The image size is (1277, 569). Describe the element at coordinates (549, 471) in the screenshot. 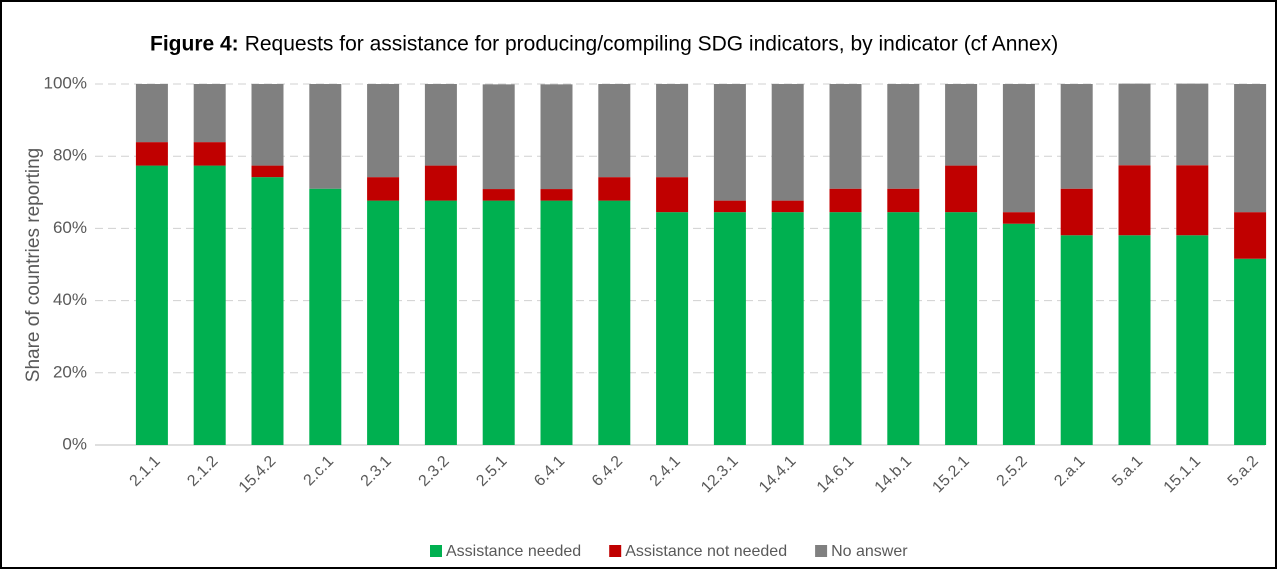

I see `x-tick-label: 6.4.1` at that location.